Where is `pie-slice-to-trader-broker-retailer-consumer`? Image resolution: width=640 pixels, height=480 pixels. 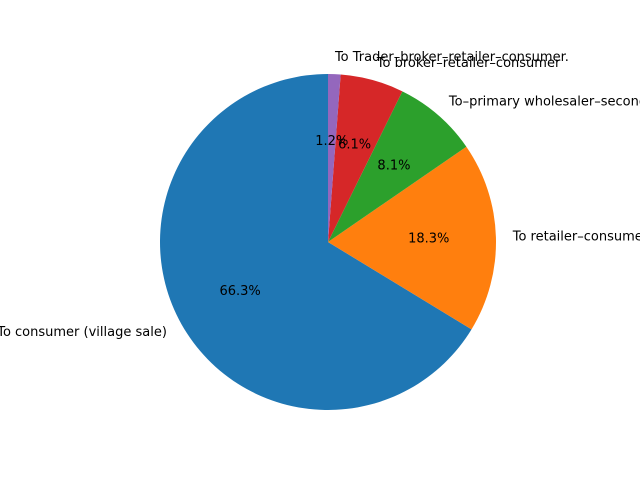
pie-slice-to-trader-broker-retailer-consumer is located at coordinates (334, 158).